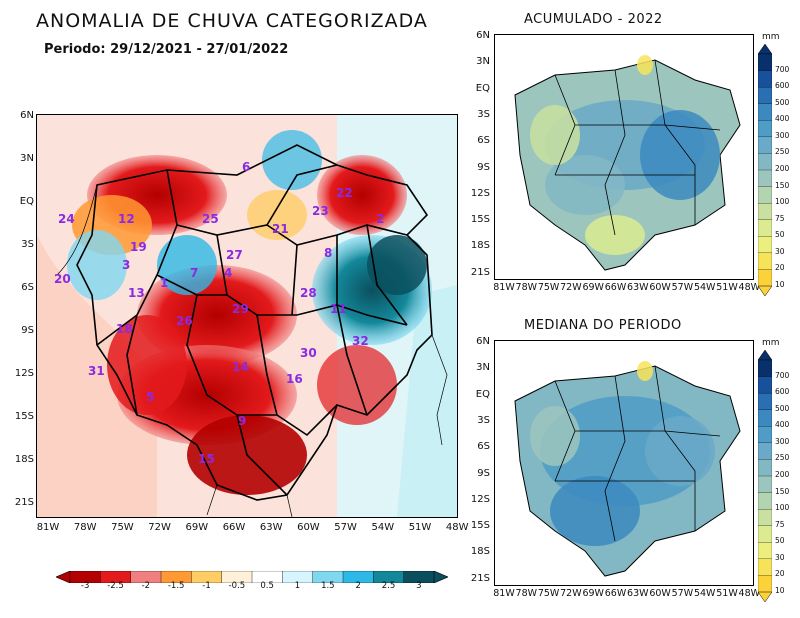 This screenshot has width=800, height=618. Describe the element at coordinates (782, 458) in the screenshot. I see `colorbar-label: 250` at that location.